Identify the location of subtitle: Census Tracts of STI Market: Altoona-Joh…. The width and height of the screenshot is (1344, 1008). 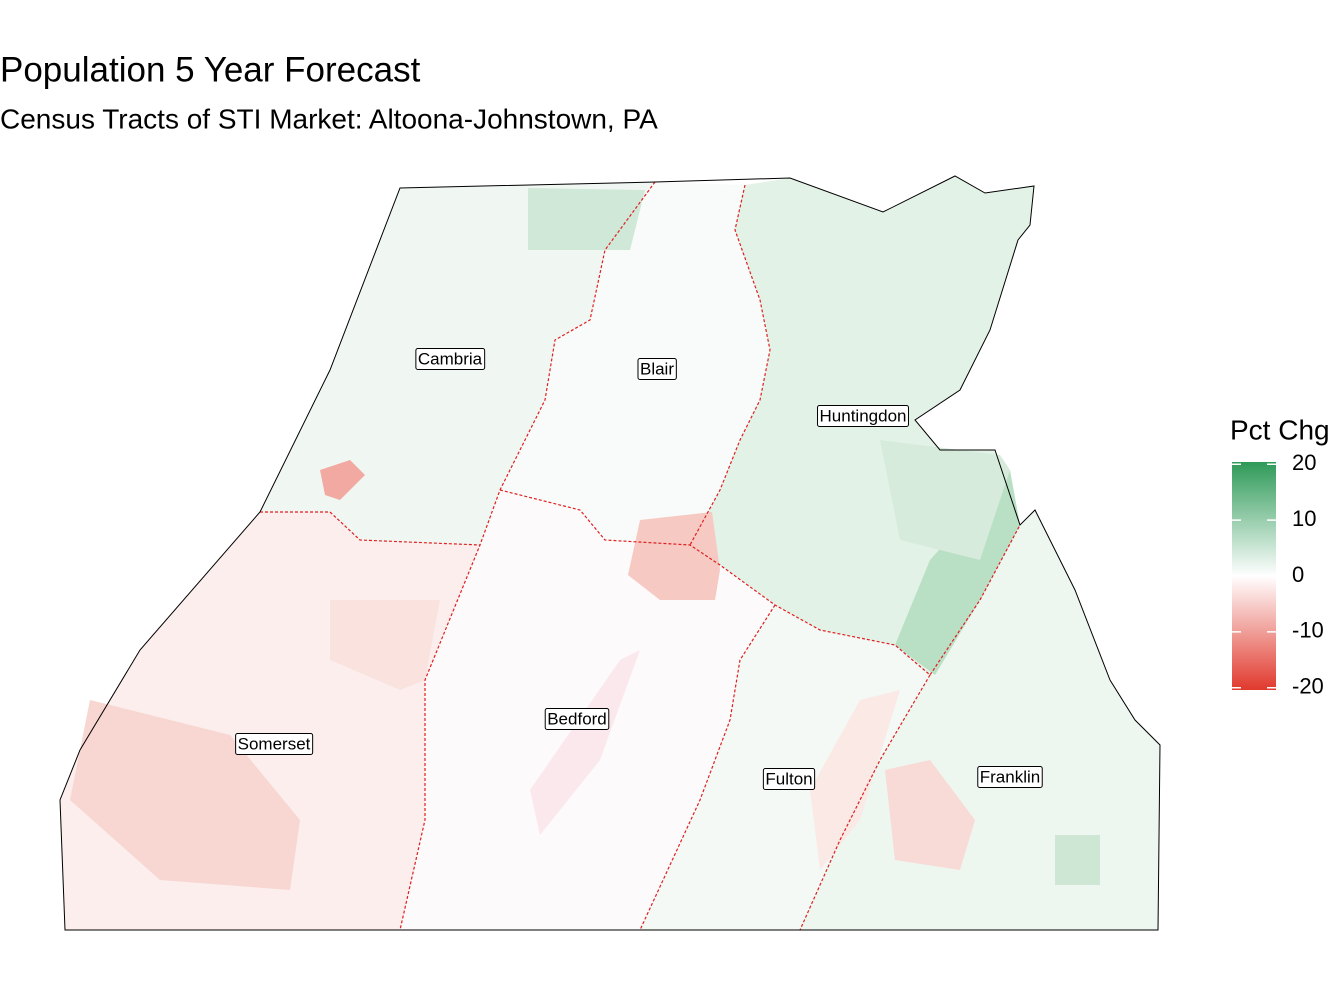
(329, 118).